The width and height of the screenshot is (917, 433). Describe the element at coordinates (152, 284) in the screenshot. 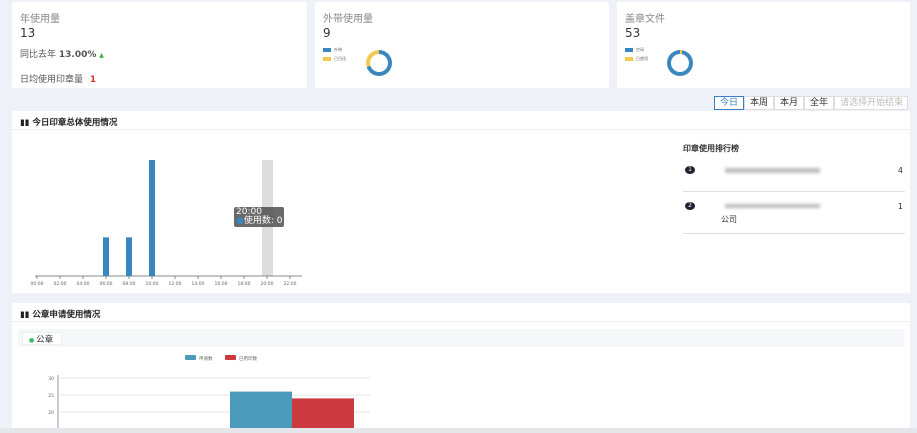

I see `x-tick-label: 10:00` at that location.